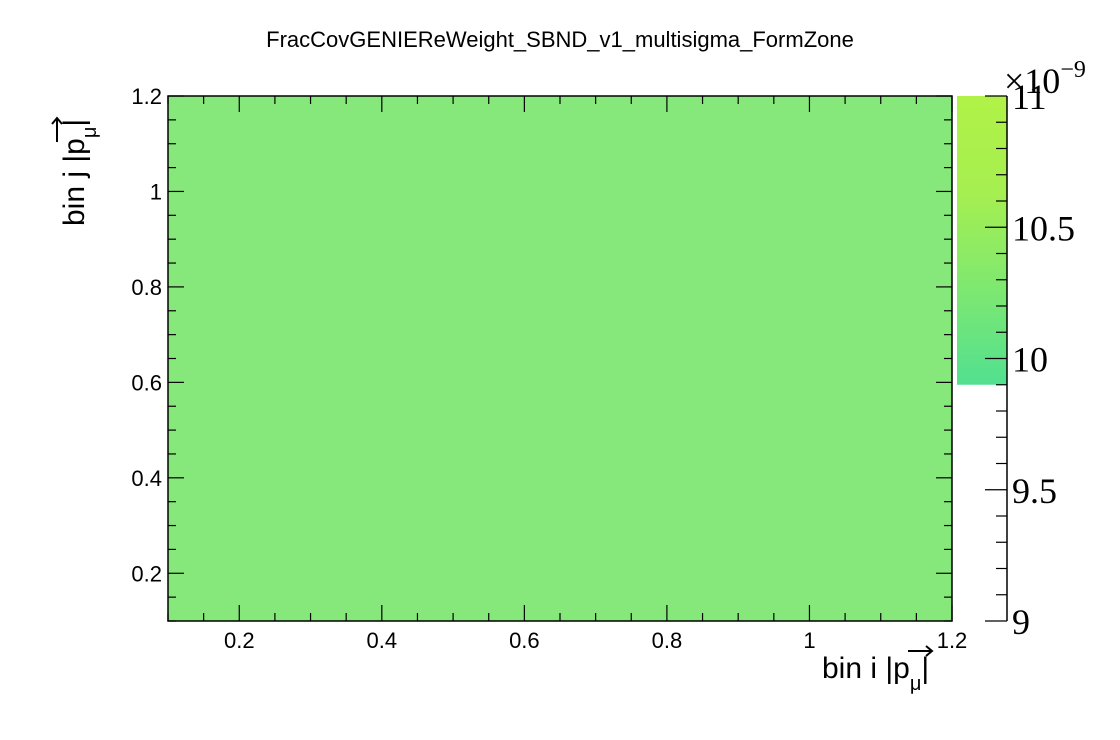 The height and width of the screenshot is (740, 1120). What do you see at coordinates (146, 96) in the screenshot?
I see `y-axis-tick-label: 1.2` at bounding box center [146, 96].